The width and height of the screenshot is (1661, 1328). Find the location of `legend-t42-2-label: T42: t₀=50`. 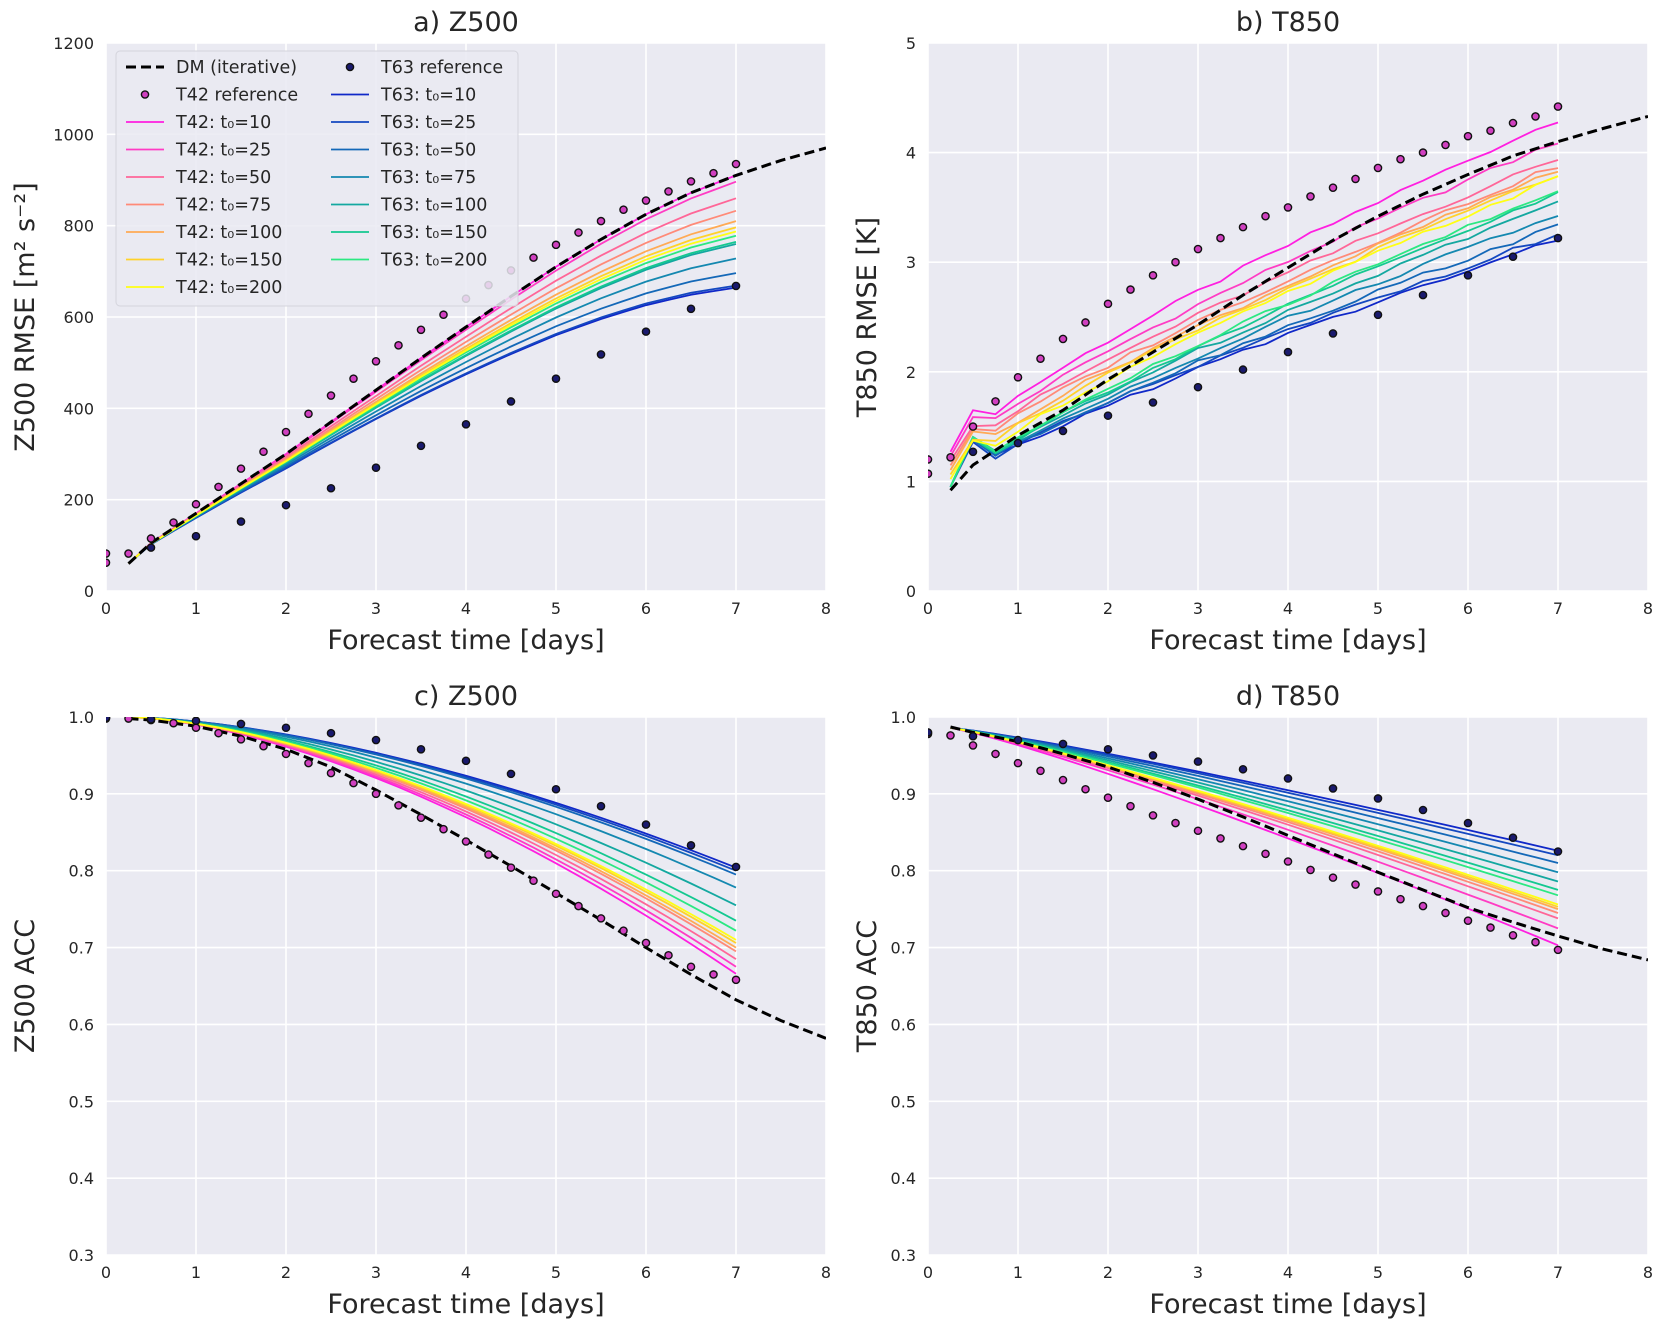

legend-t42-2-label: T42: t₀=50 is located at coordinates (223, 178).